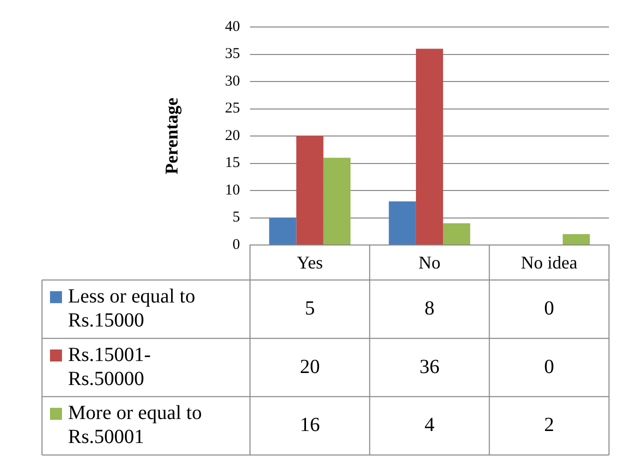  Describe the element at coordinates (236, 244) in the screenshot. I see `y-tick-label: 0` at that location.